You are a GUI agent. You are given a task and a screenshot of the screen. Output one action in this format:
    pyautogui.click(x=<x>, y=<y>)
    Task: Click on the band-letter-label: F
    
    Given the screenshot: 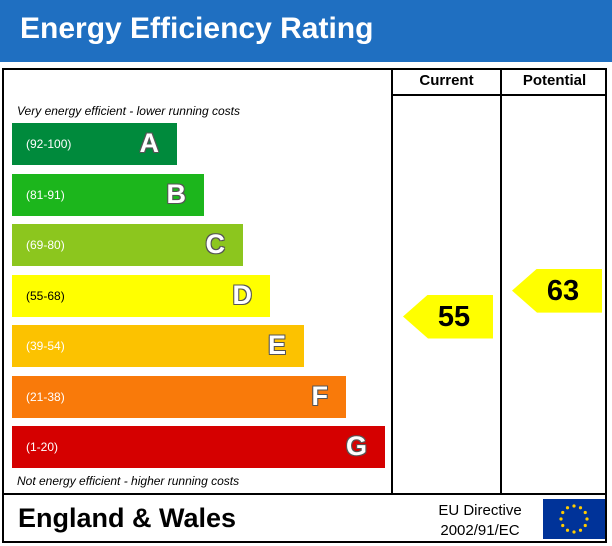 What is the action you would take?
    pyautogui.click(x=320, y=395)
    